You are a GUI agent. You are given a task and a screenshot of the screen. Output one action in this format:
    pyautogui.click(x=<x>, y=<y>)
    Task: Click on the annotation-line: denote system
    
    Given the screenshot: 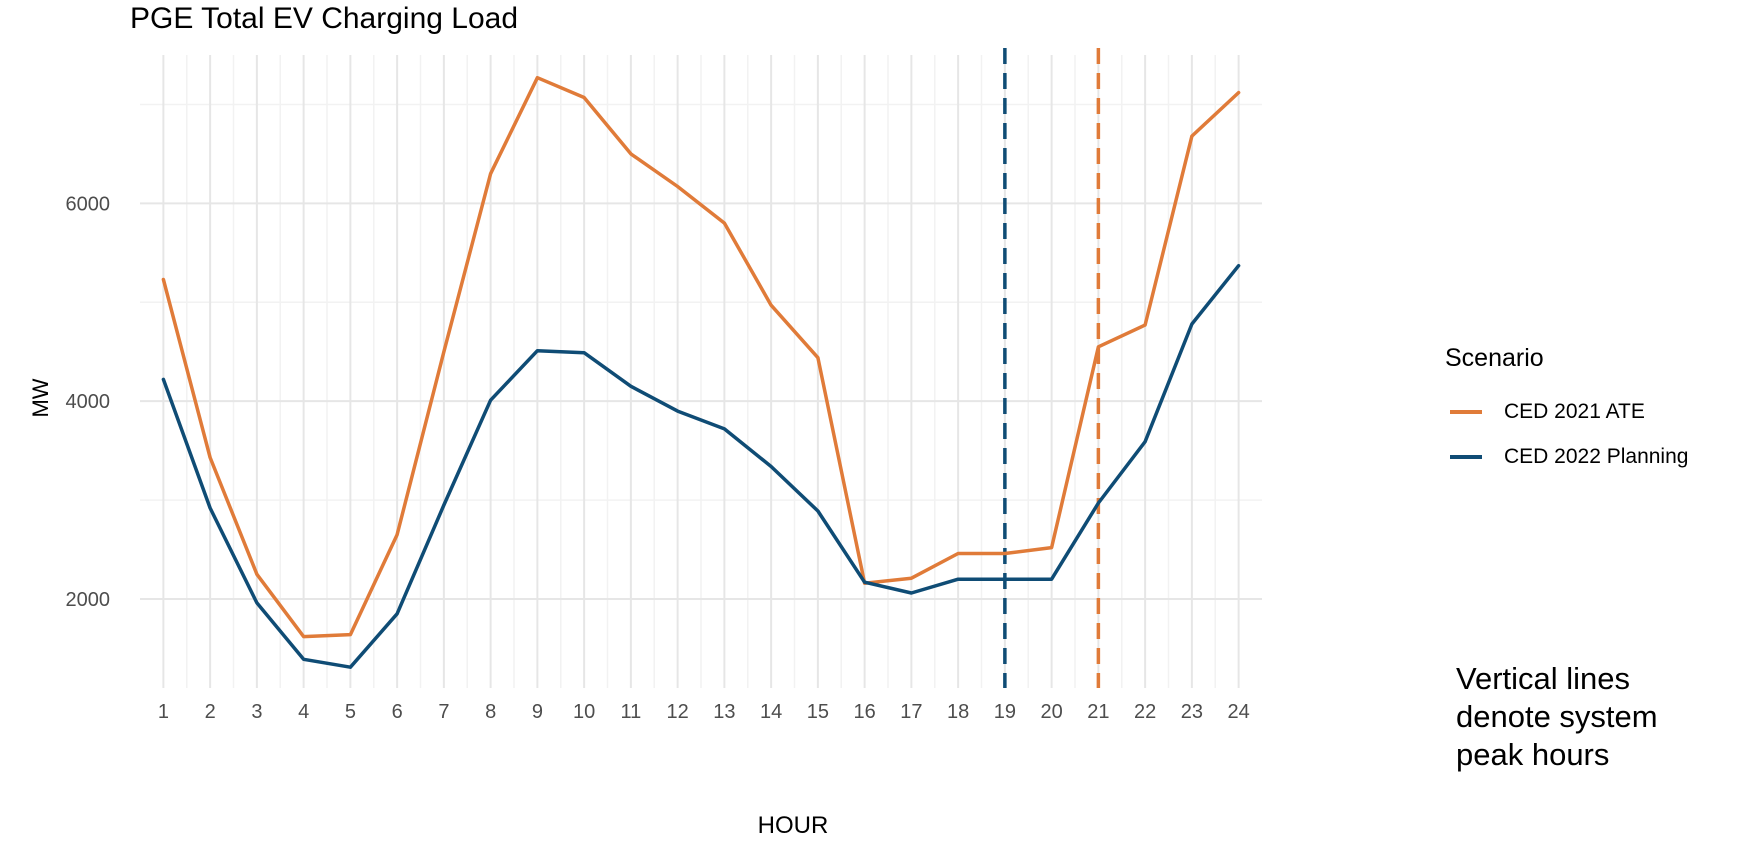 What is the action you would take?
    pyautogui.click(x=1557, y=716)
    